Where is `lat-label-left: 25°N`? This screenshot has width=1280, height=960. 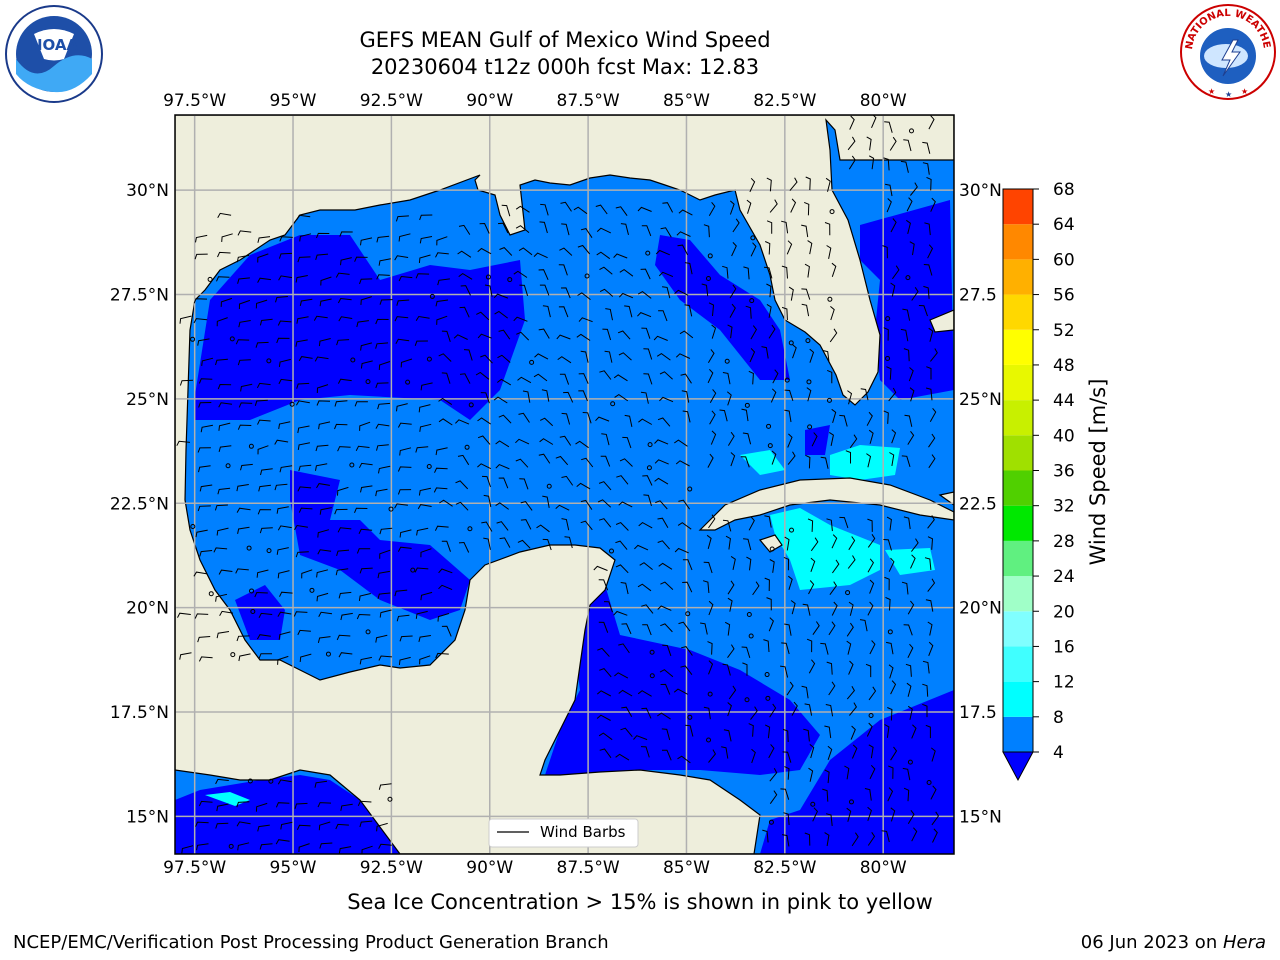
lat-label-left: 25°N is located at coordinates (147, 400).